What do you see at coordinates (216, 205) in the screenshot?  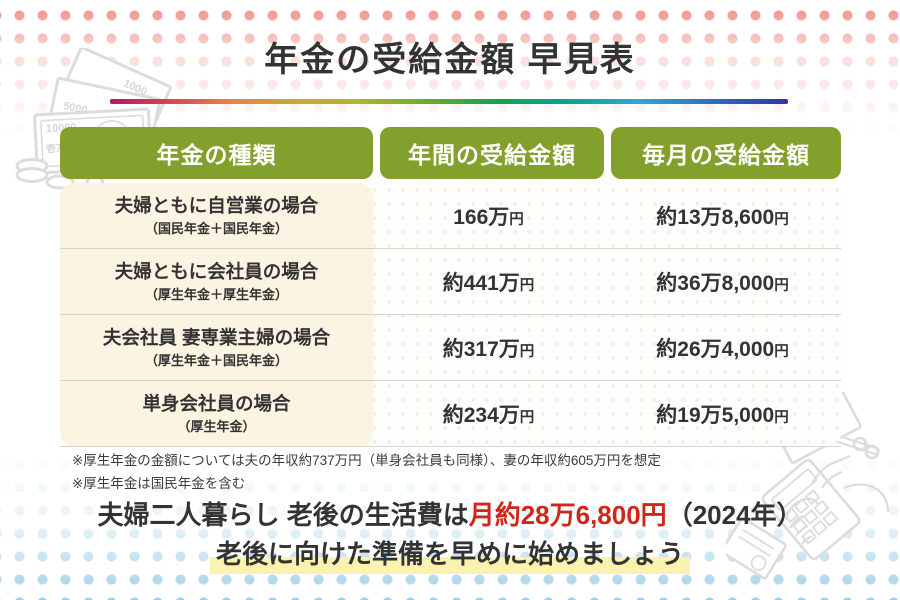 I see `pension-type-label: 夫婦ともに自営業の場合` at bounding box center [216, 205].